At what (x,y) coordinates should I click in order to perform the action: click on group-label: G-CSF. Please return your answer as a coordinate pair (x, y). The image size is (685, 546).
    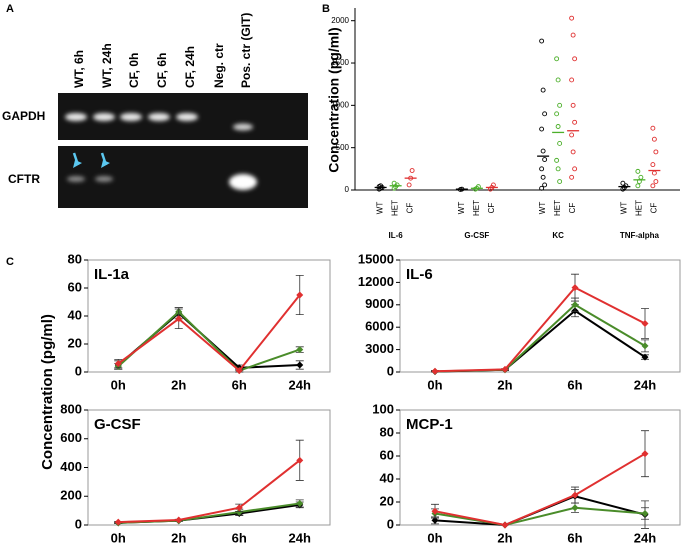
    Looking at the image, I should click on (476, 235).